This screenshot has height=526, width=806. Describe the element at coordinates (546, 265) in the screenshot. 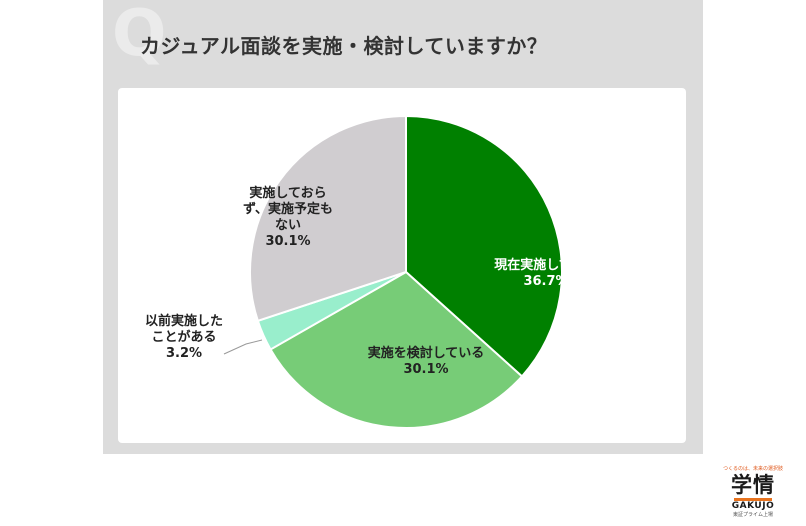

I see `slice-label-1-line-1: 現在実施している` at that location.